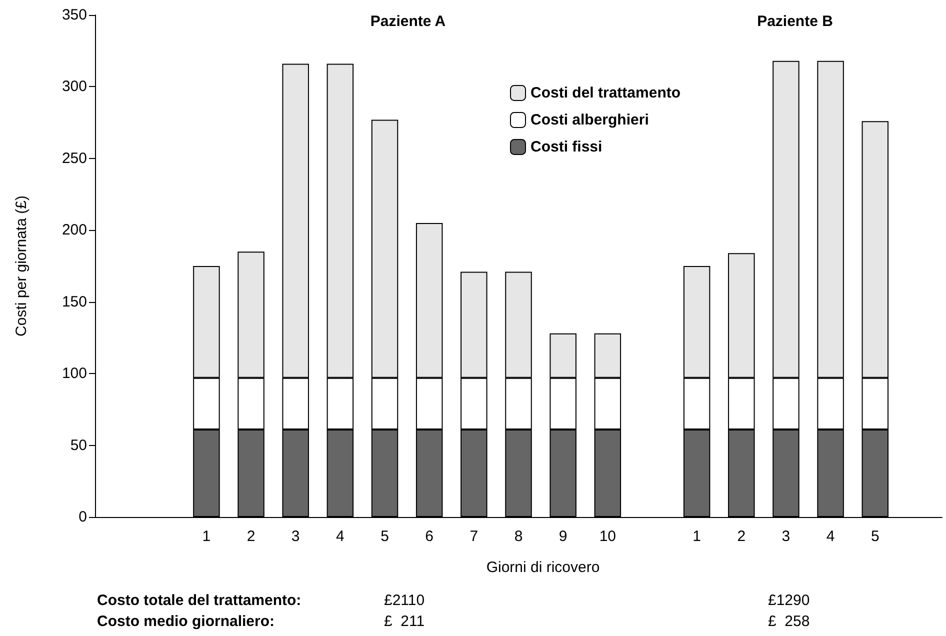 The height and width of the screenshot is (636, 946). I want to click on y-tick-label: 200, so click(74, 230).